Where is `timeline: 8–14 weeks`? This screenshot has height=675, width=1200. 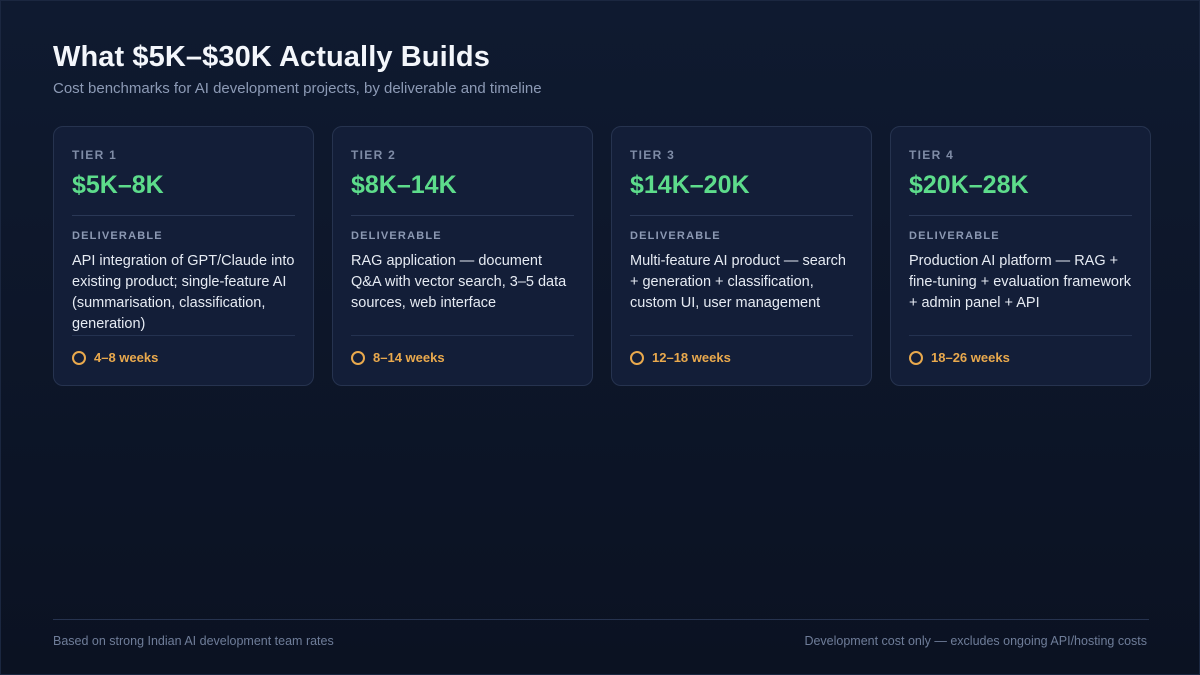 timeline: 8–14 weeks is located at coordinates (398, 357).